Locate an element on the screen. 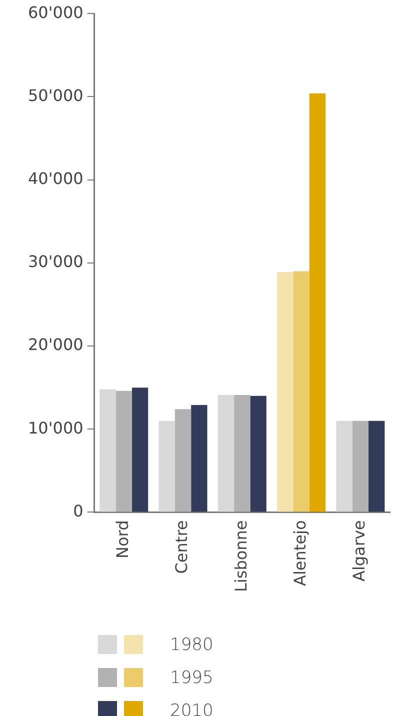 The image size is (400, 716). legend-label: 1980 is located at coordinates (192, 644).